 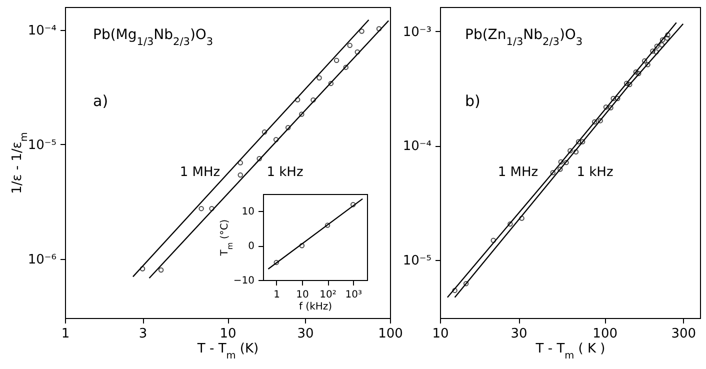 I want to click on text: Pb(Mg$_{1/3}$Nb$_{2/3}$)O$_{3}$, so click(x=153, y=37).